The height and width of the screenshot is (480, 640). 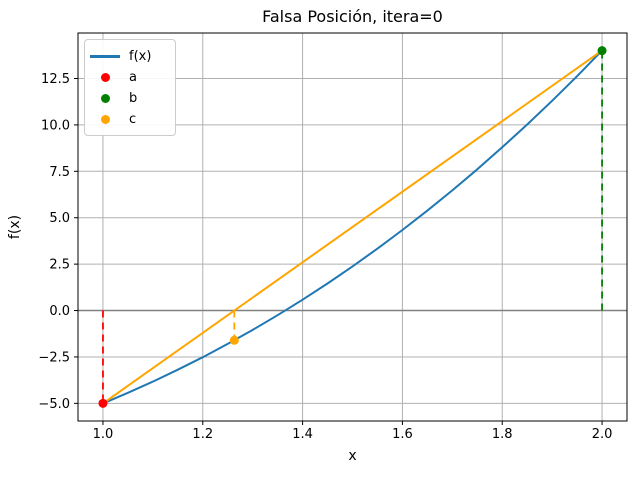 I want to click on legend-entry-c: c, so click(x=130, y=119).